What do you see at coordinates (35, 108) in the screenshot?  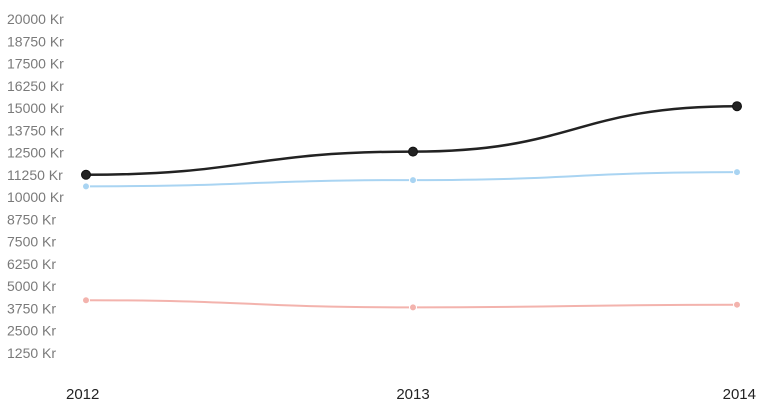 I see `y-tick-label: 15000 Kr` at bounding box center [35, 108].